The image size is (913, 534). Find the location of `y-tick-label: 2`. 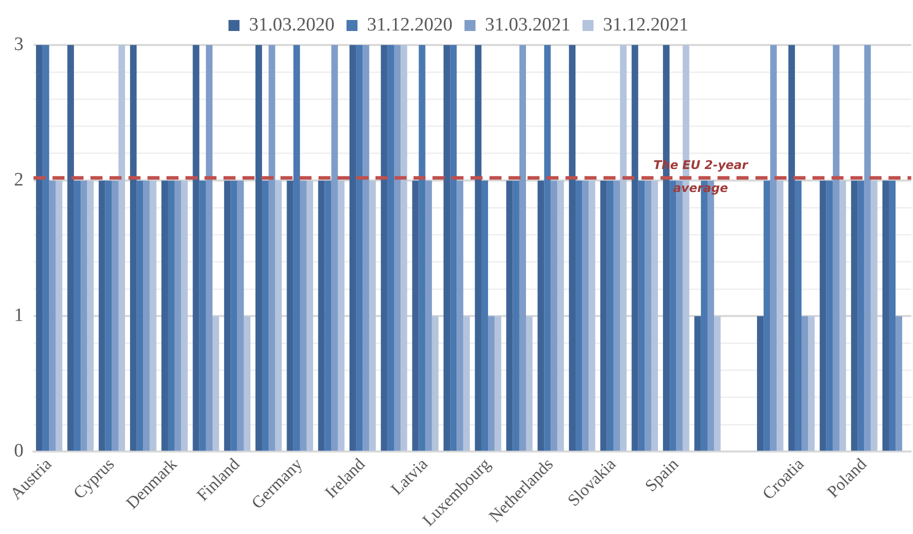

y-tick-label: 2 is located at coordinates (19, 180).